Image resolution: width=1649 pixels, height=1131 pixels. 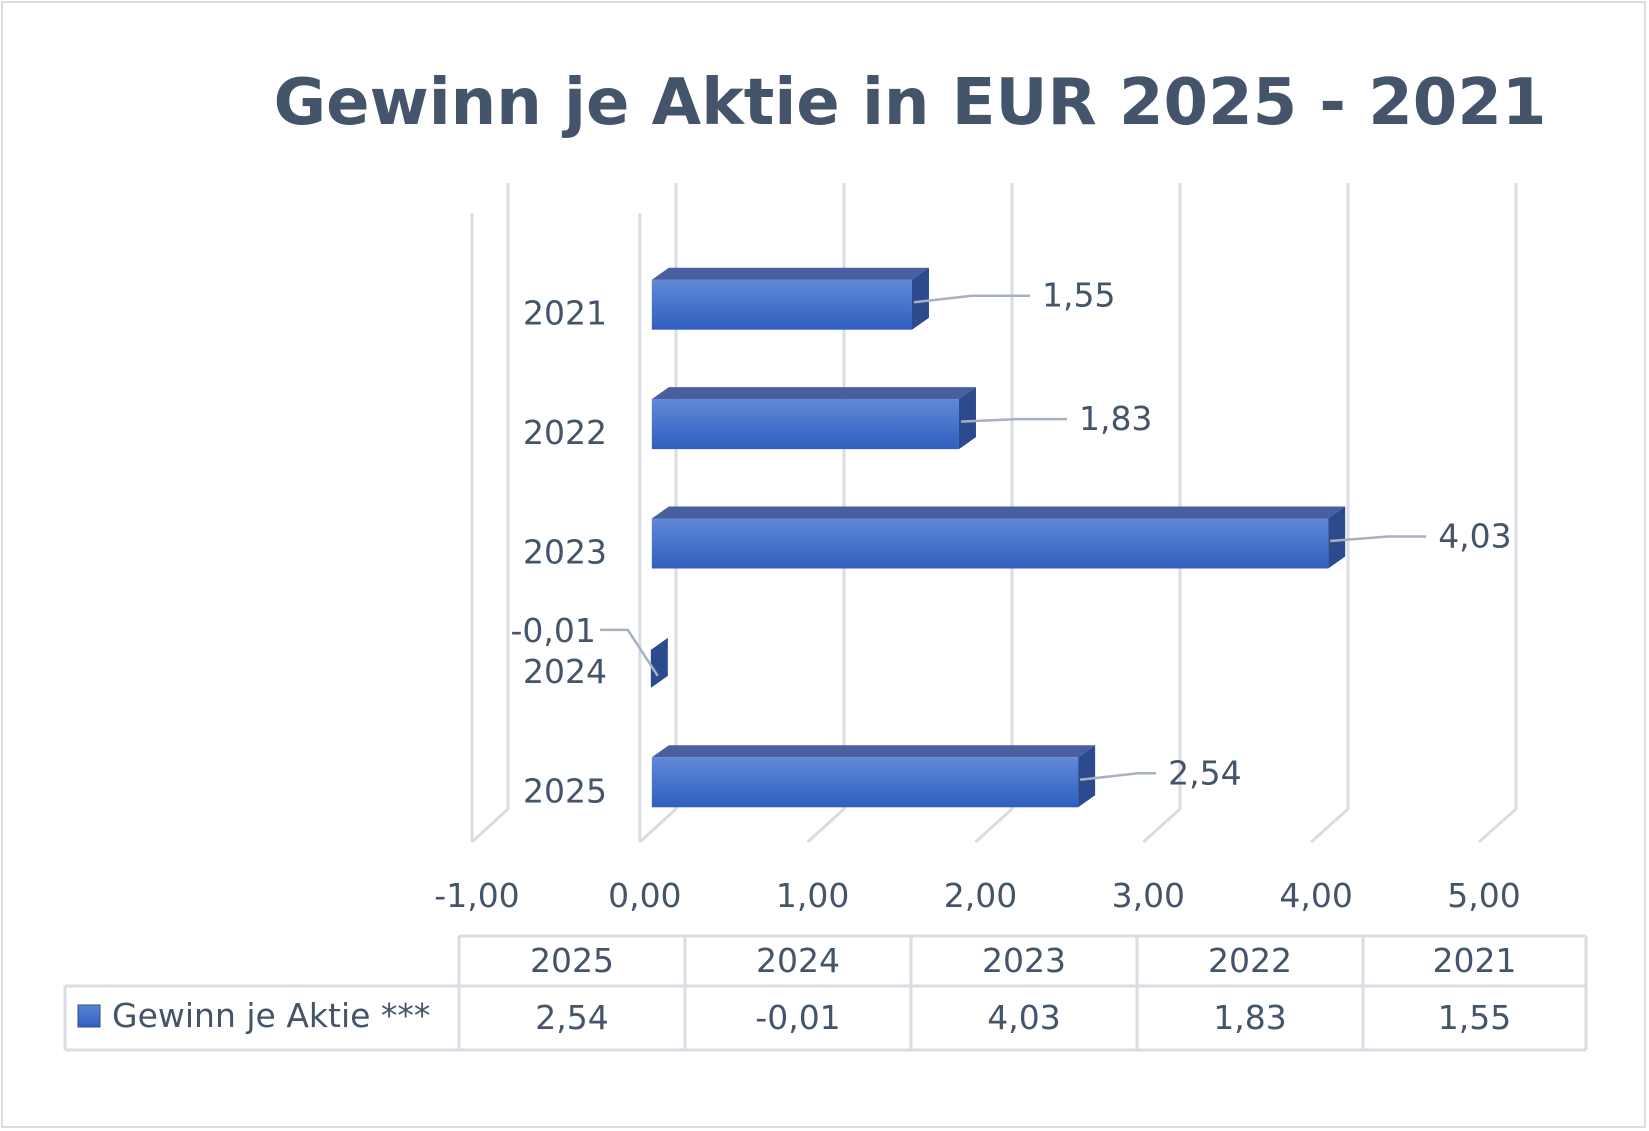 What do you see at coordinates (1078, 295) in the screenshot?
I see `data-label: 1,55` at bounding box center [1078, 295].